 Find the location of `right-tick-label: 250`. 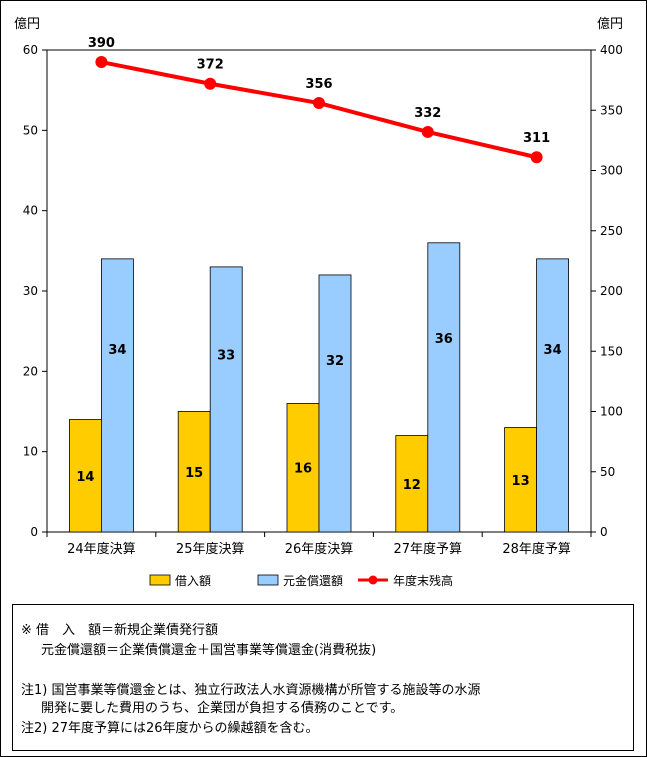

right-tick-label: 250 is located at coordinates (611, 231).